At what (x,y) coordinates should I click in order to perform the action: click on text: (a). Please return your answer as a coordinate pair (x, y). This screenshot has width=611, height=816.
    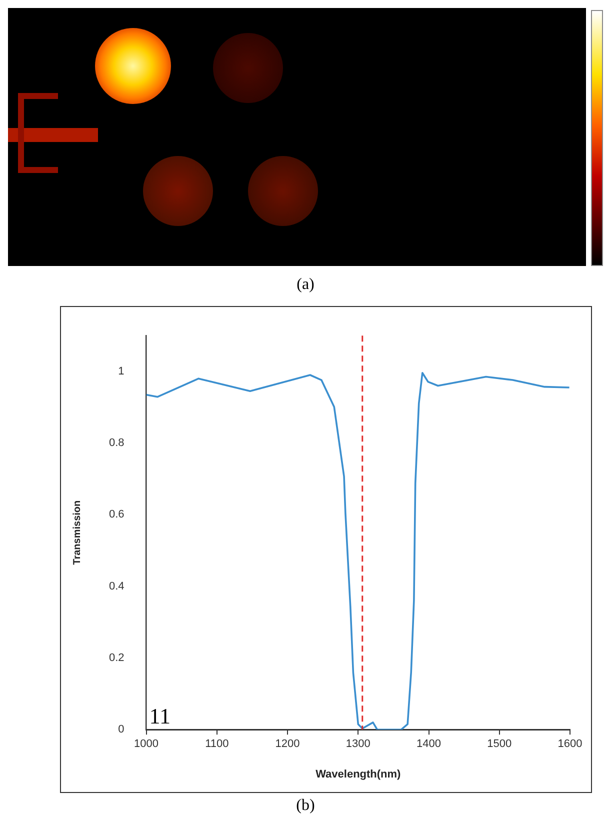
    Looking at the image, I should click on (306, 285).